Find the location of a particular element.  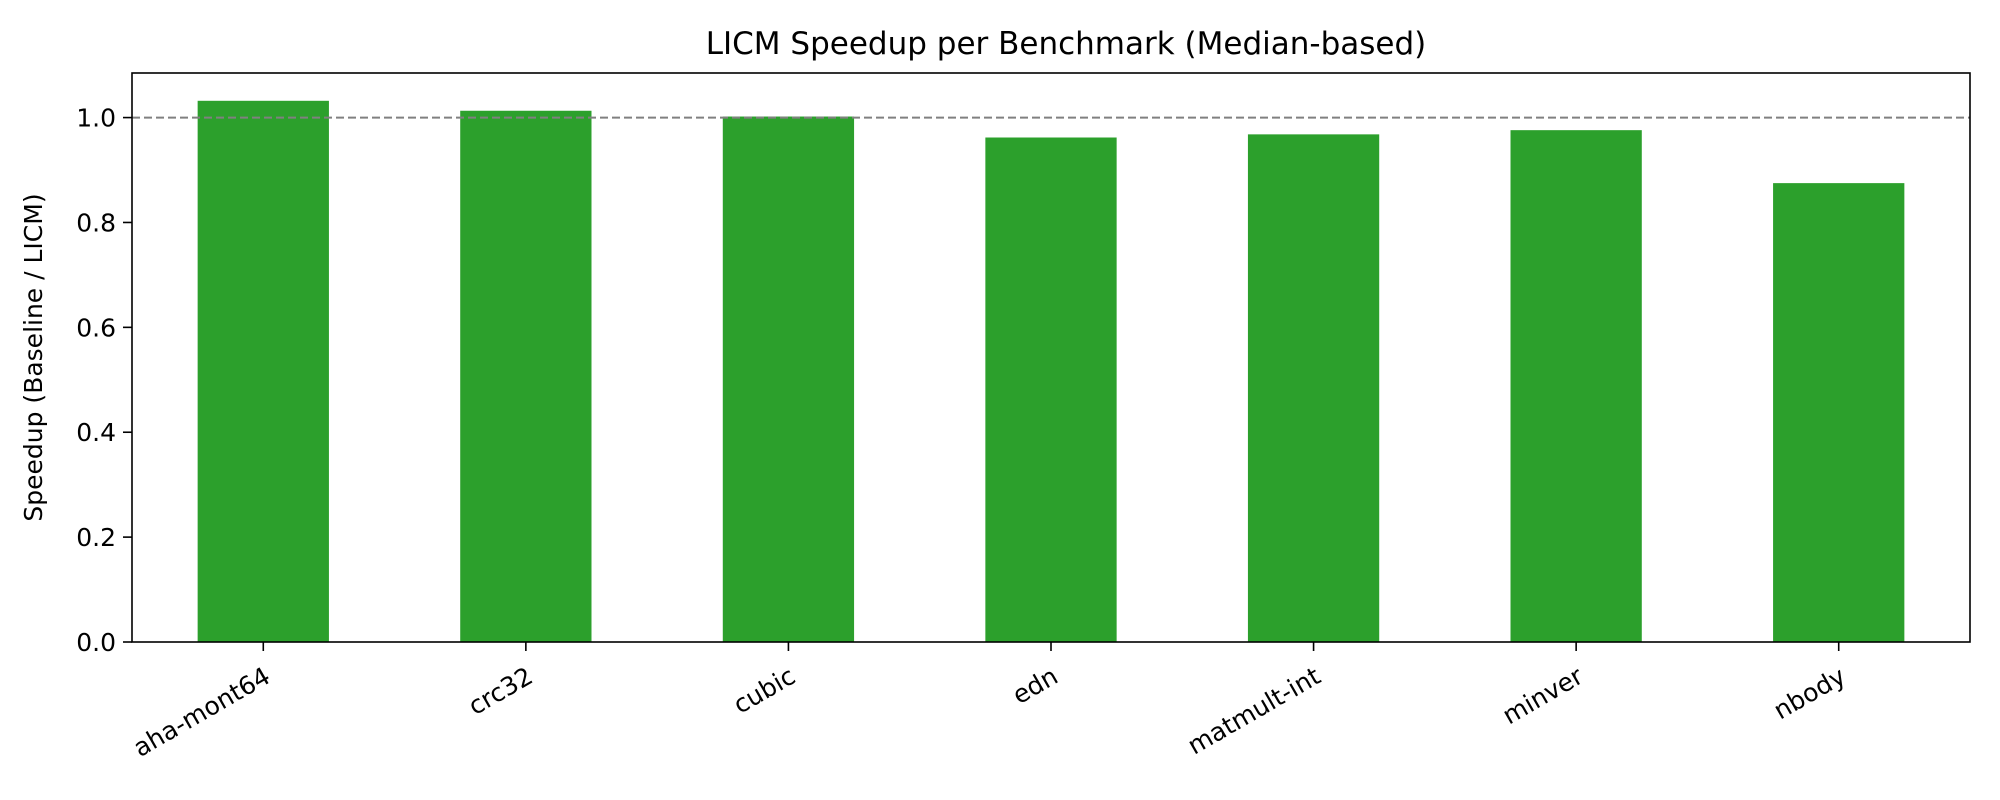

x-tick-label: aha-mont64 is located at coordinates (201, 711).